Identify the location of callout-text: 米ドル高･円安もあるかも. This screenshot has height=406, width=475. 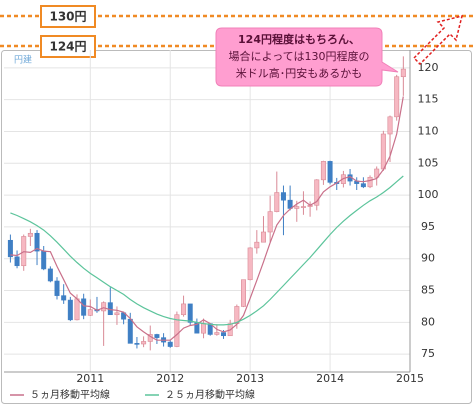
(299, 73).